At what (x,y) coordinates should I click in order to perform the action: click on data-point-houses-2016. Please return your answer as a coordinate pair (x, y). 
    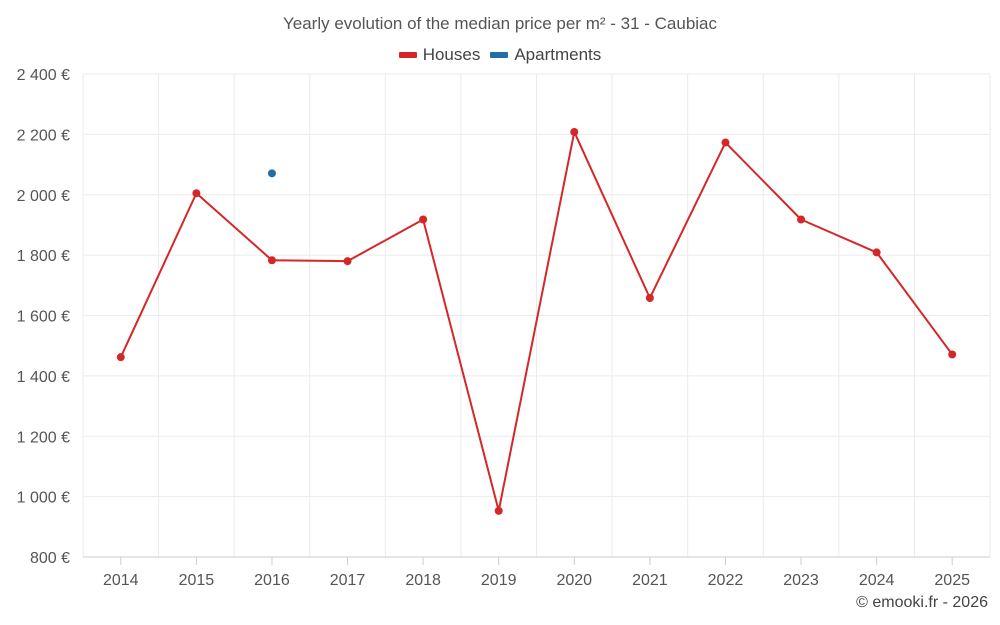
    Looking at the image, I should click on (271, 260).